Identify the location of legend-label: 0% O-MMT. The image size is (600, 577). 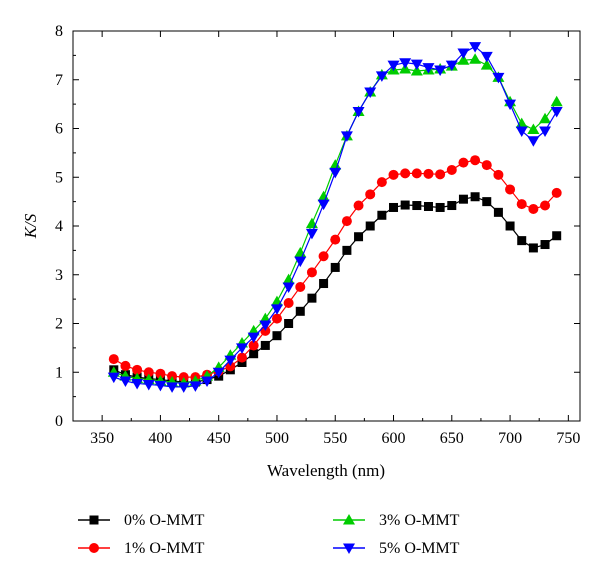
(164, 520).